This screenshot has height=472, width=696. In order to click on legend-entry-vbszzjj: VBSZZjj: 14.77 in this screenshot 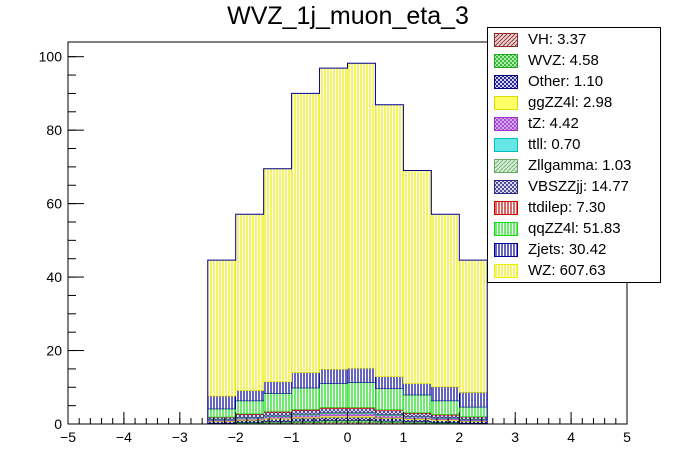, I will do `click(574, 187)`.